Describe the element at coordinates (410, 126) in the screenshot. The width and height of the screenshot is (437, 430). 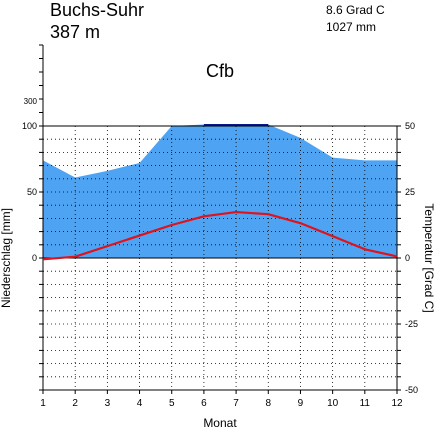
I see `right-tick-label: 50` at that location.